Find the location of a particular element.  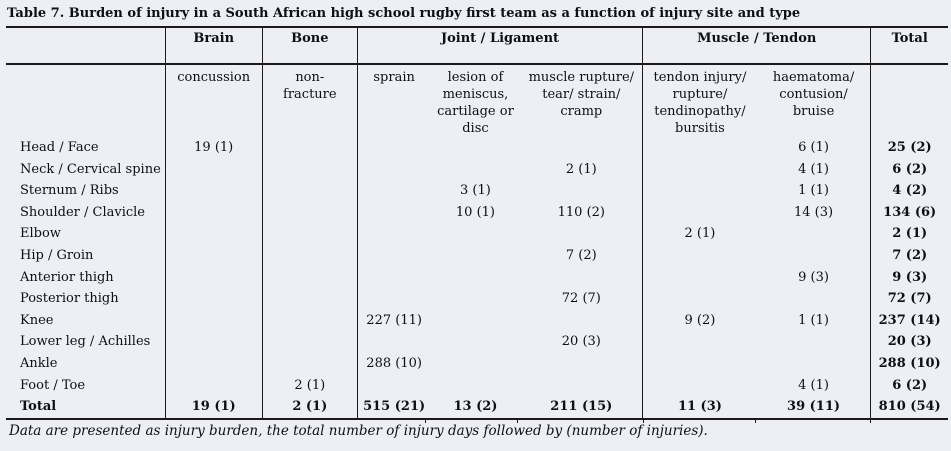

table-row: Hip / Groin 7 (2) 7 (2) is located at coordinates (477, 255).